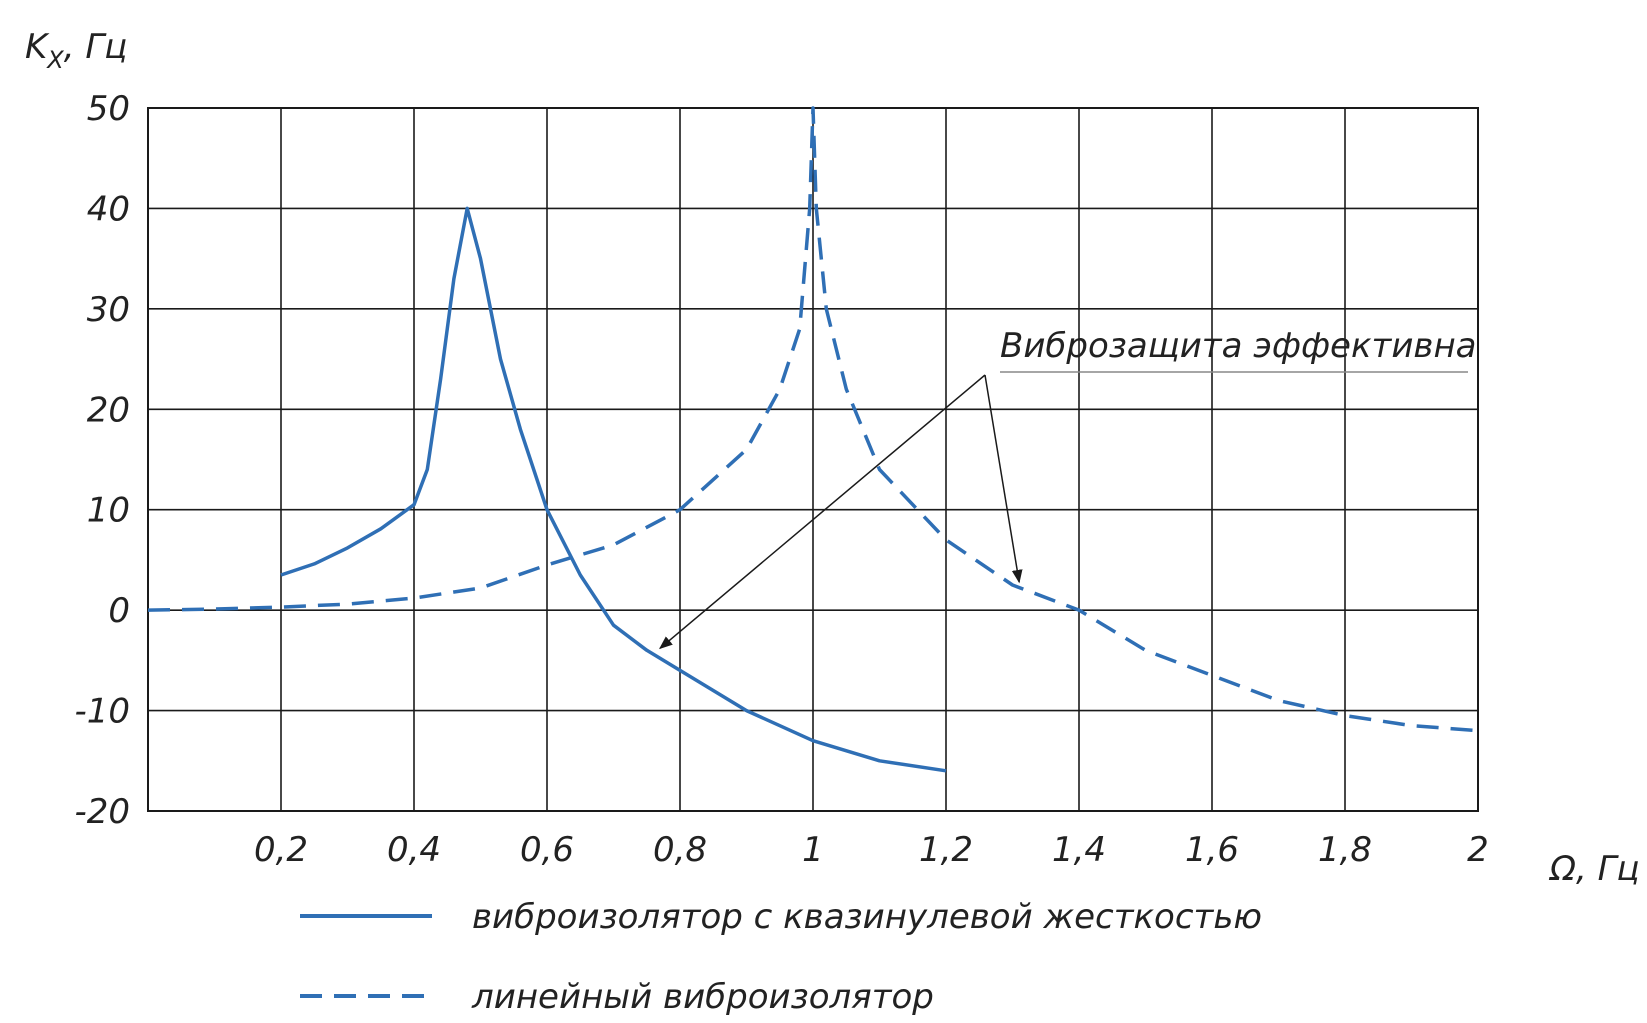 This screenshot has width=1647, height=1023. What do you see at coordinates (102, 812) in the screenshot?
I see `y-tick-label-7: -20` at bounding box center [102, 812].